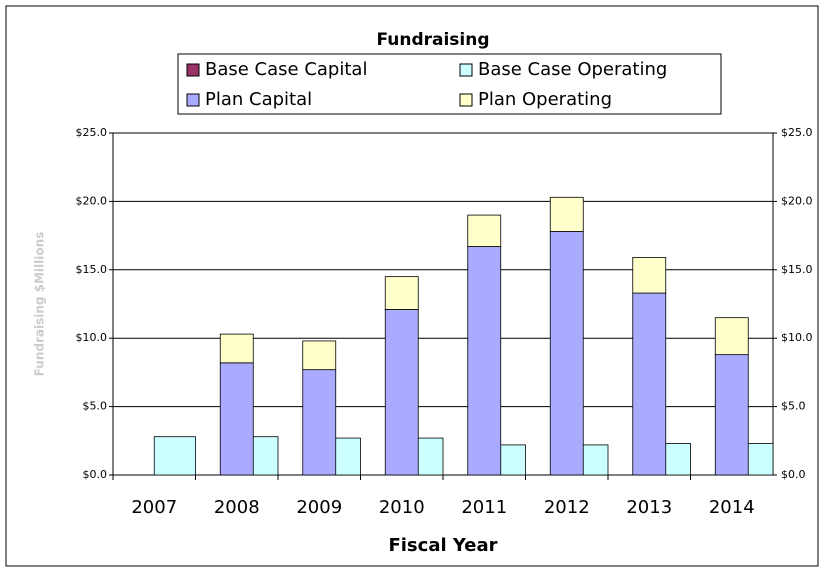 The image size is (825, 572). I want to click on y2-tick-label: $20.0, so click(797, 200).